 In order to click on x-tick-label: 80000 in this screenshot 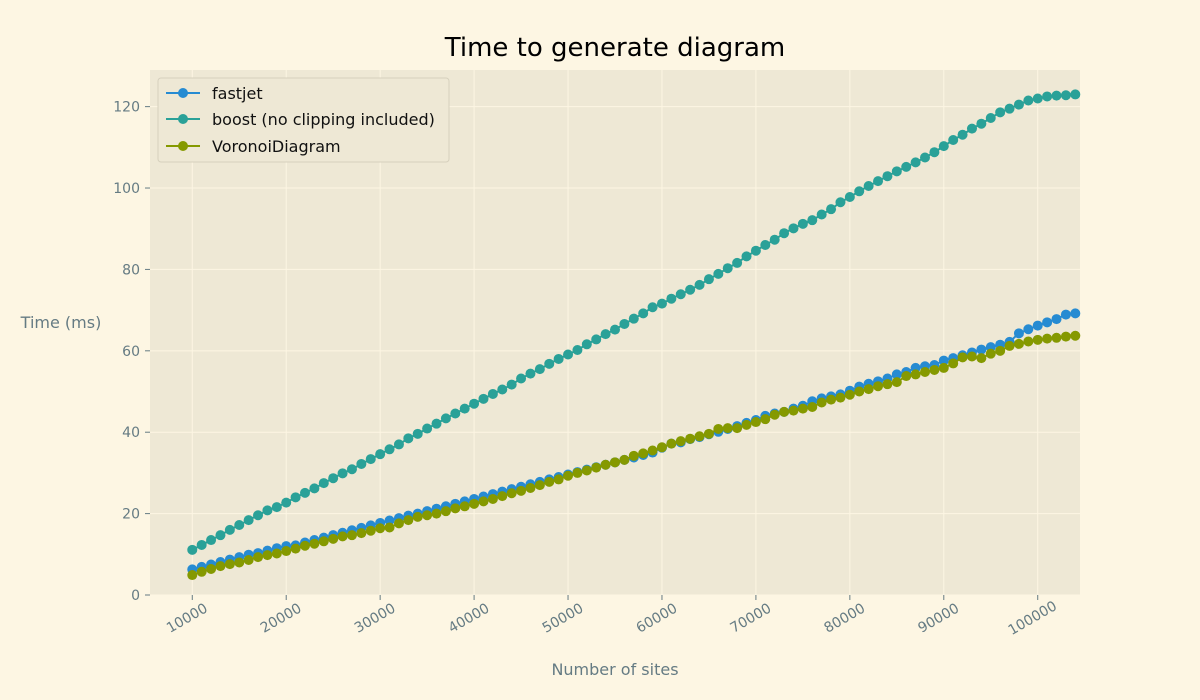, I will do `click(845, 618)`.